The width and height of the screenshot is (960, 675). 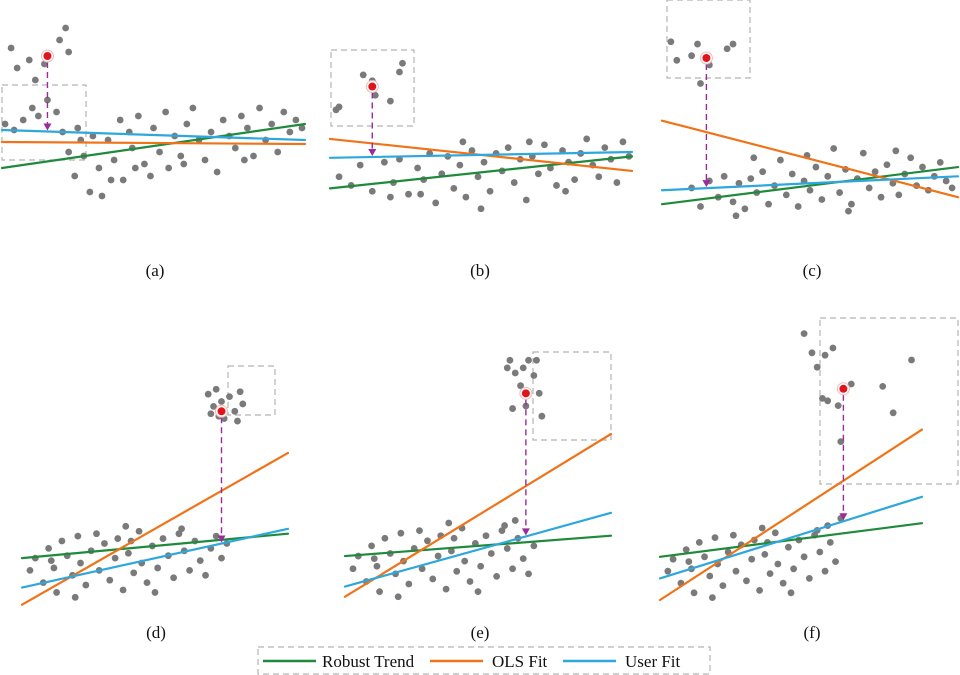 What do you see at coordinates (368, 661) in the screenshot?
I see `legend-label-robust: Robust Trend` at bounding box center [368, 661].